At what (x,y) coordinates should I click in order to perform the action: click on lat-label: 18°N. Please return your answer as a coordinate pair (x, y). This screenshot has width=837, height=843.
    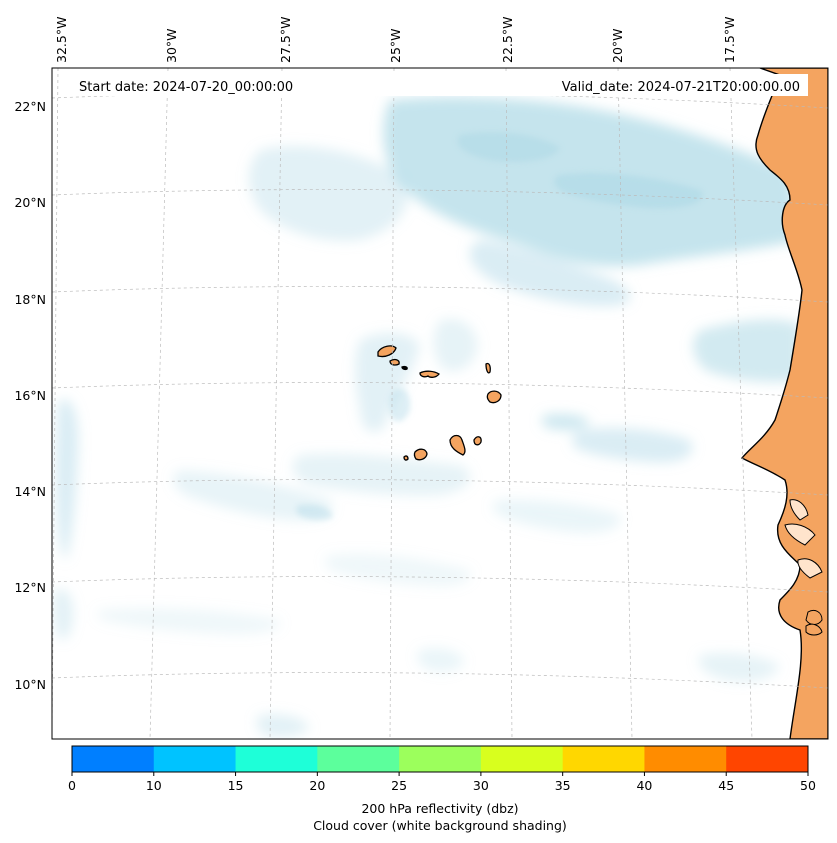
    Looking at the image, I should click on (30, 299).